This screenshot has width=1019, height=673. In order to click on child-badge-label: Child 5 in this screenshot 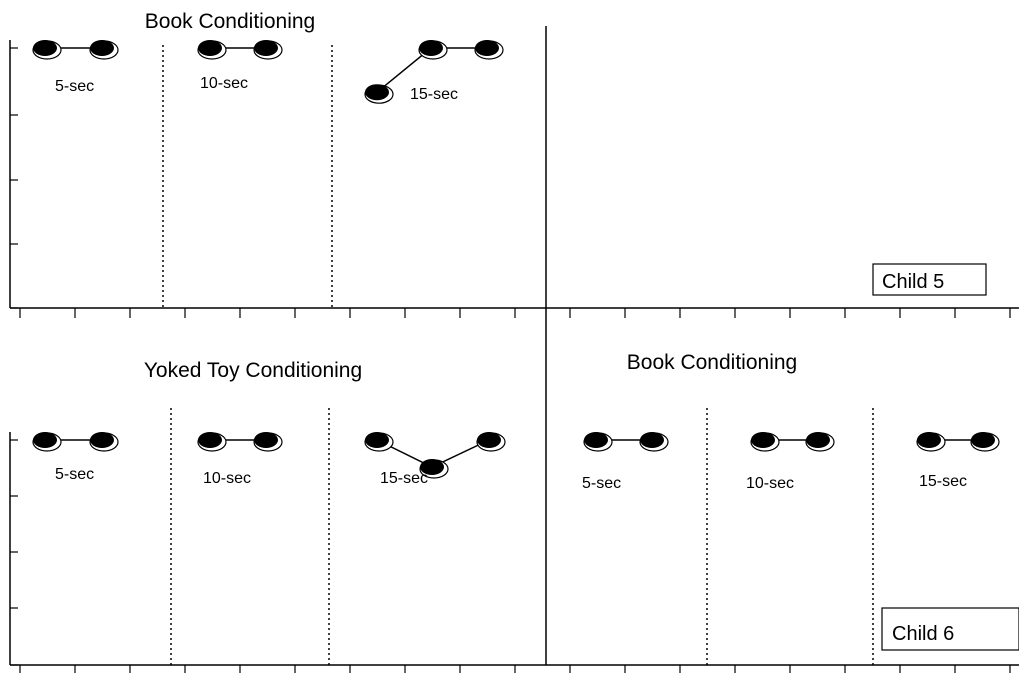, I will do `click(913, 282)`.